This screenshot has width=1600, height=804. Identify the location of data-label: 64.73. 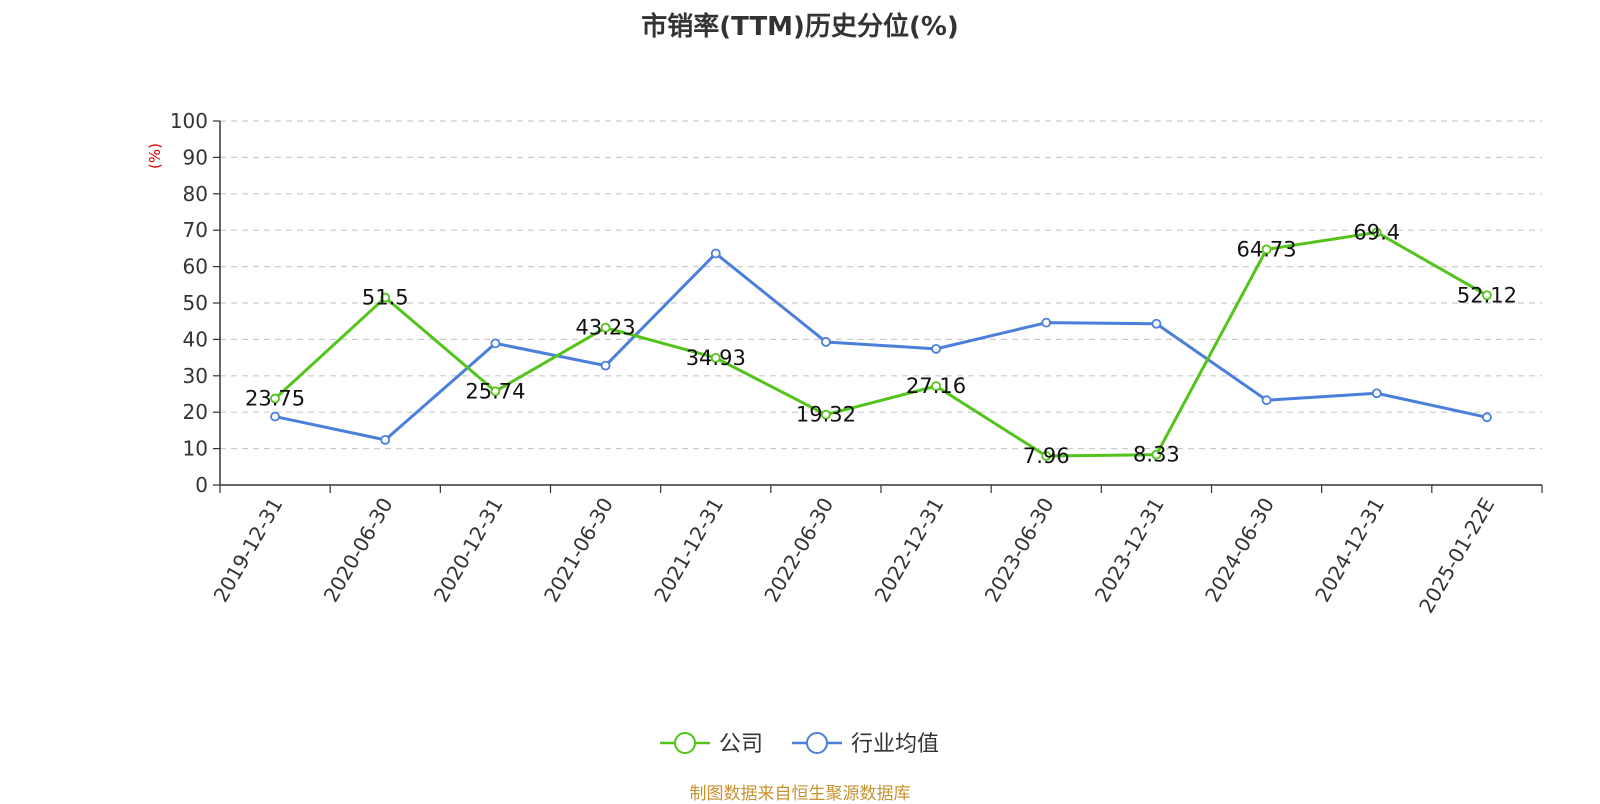
(1267, 249).